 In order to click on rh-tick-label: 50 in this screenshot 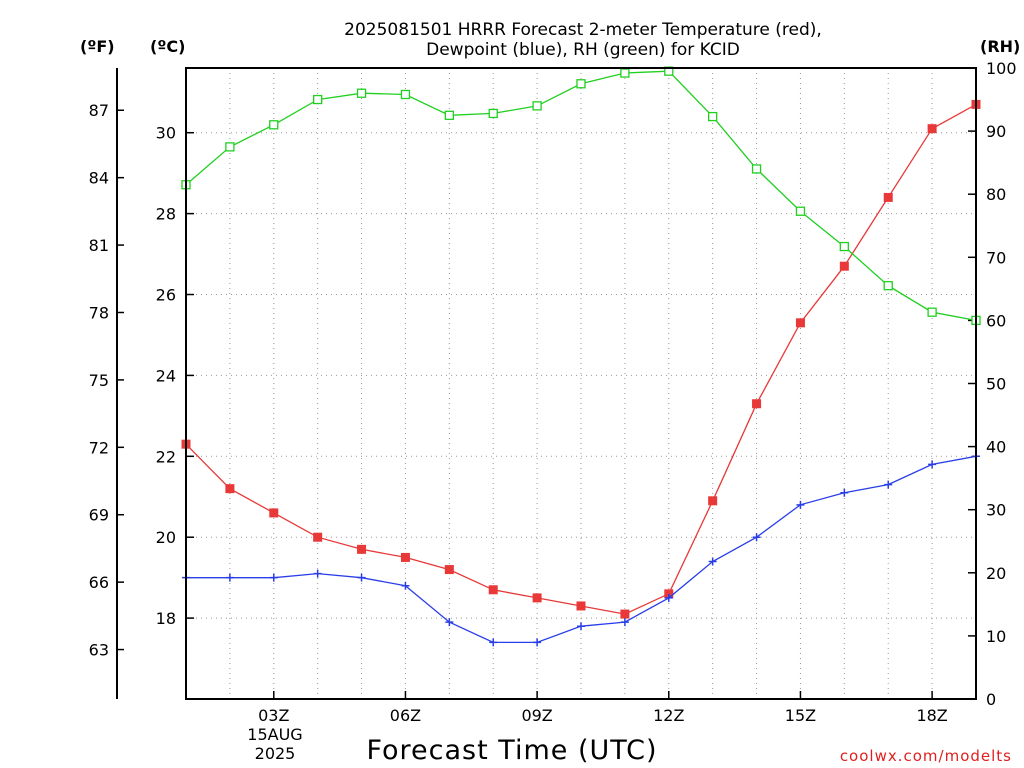, I will do `click(996, 384)`.